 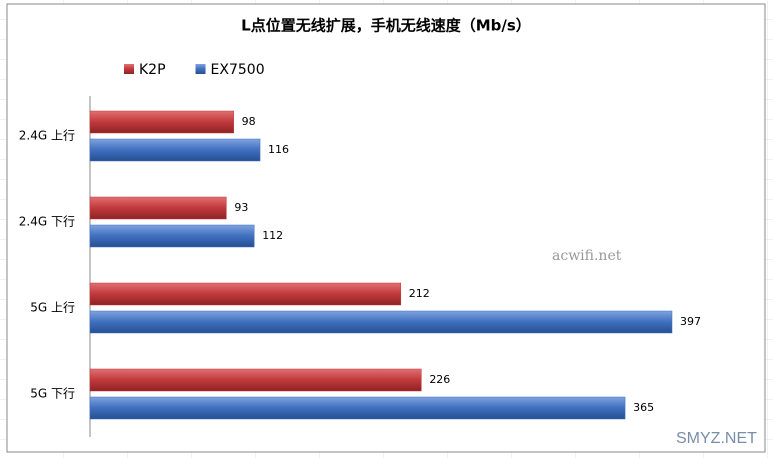 I want to click on legend-label: EX7500, so click(x=238, y=70).